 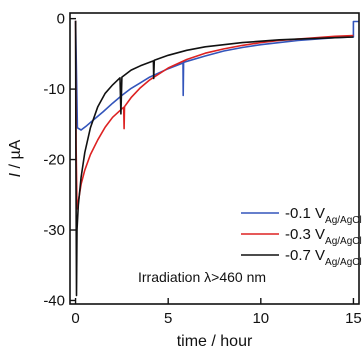 I want to click on y-tick-label: -20, so click(x=54, y=160).